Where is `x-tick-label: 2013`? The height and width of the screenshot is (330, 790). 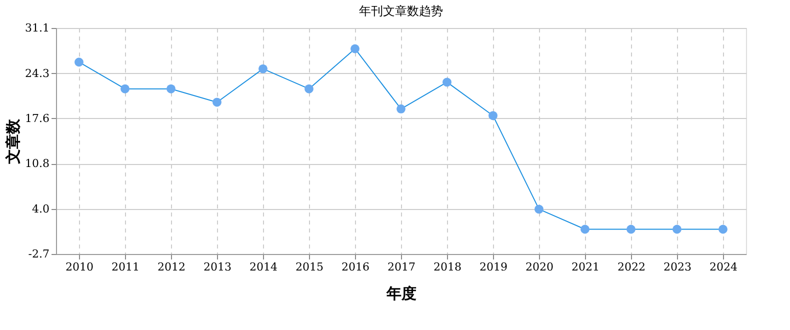
x-tick-label: 2013 is located at coordinates (218, 267).